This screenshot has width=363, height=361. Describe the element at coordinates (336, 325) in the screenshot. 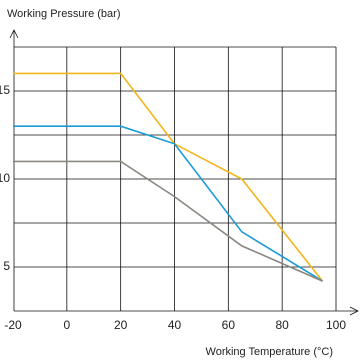

I see `x-tick-label: 100` at that location.